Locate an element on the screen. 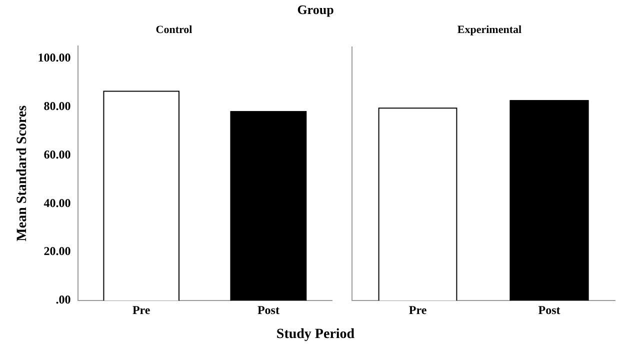  x-axis-title: Study Period is located at coordinates (315, 335).